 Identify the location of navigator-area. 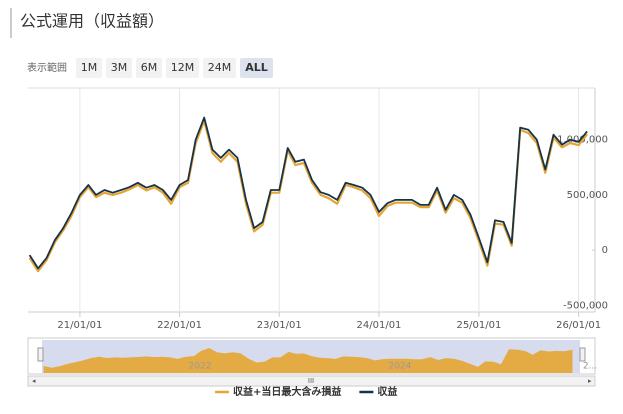
(308, 360).